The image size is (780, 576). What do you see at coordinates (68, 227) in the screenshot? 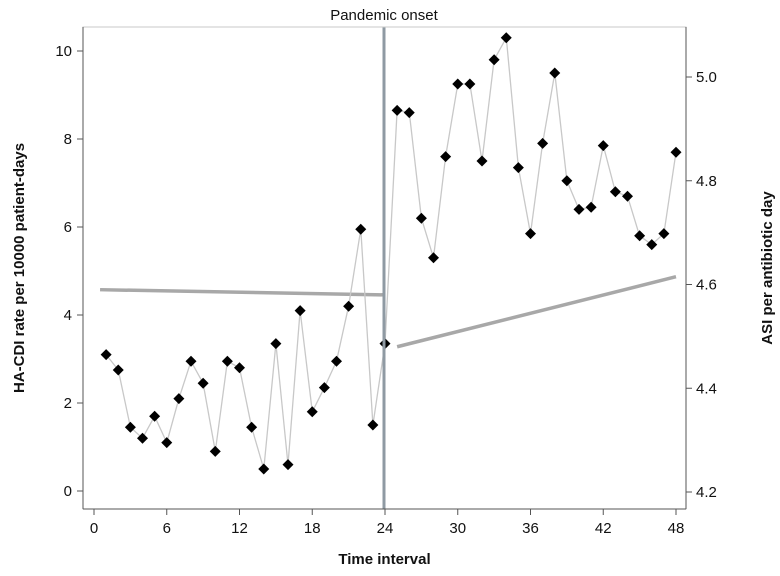
I see `y-tick-label: 6` at bounding box center [68, 227].